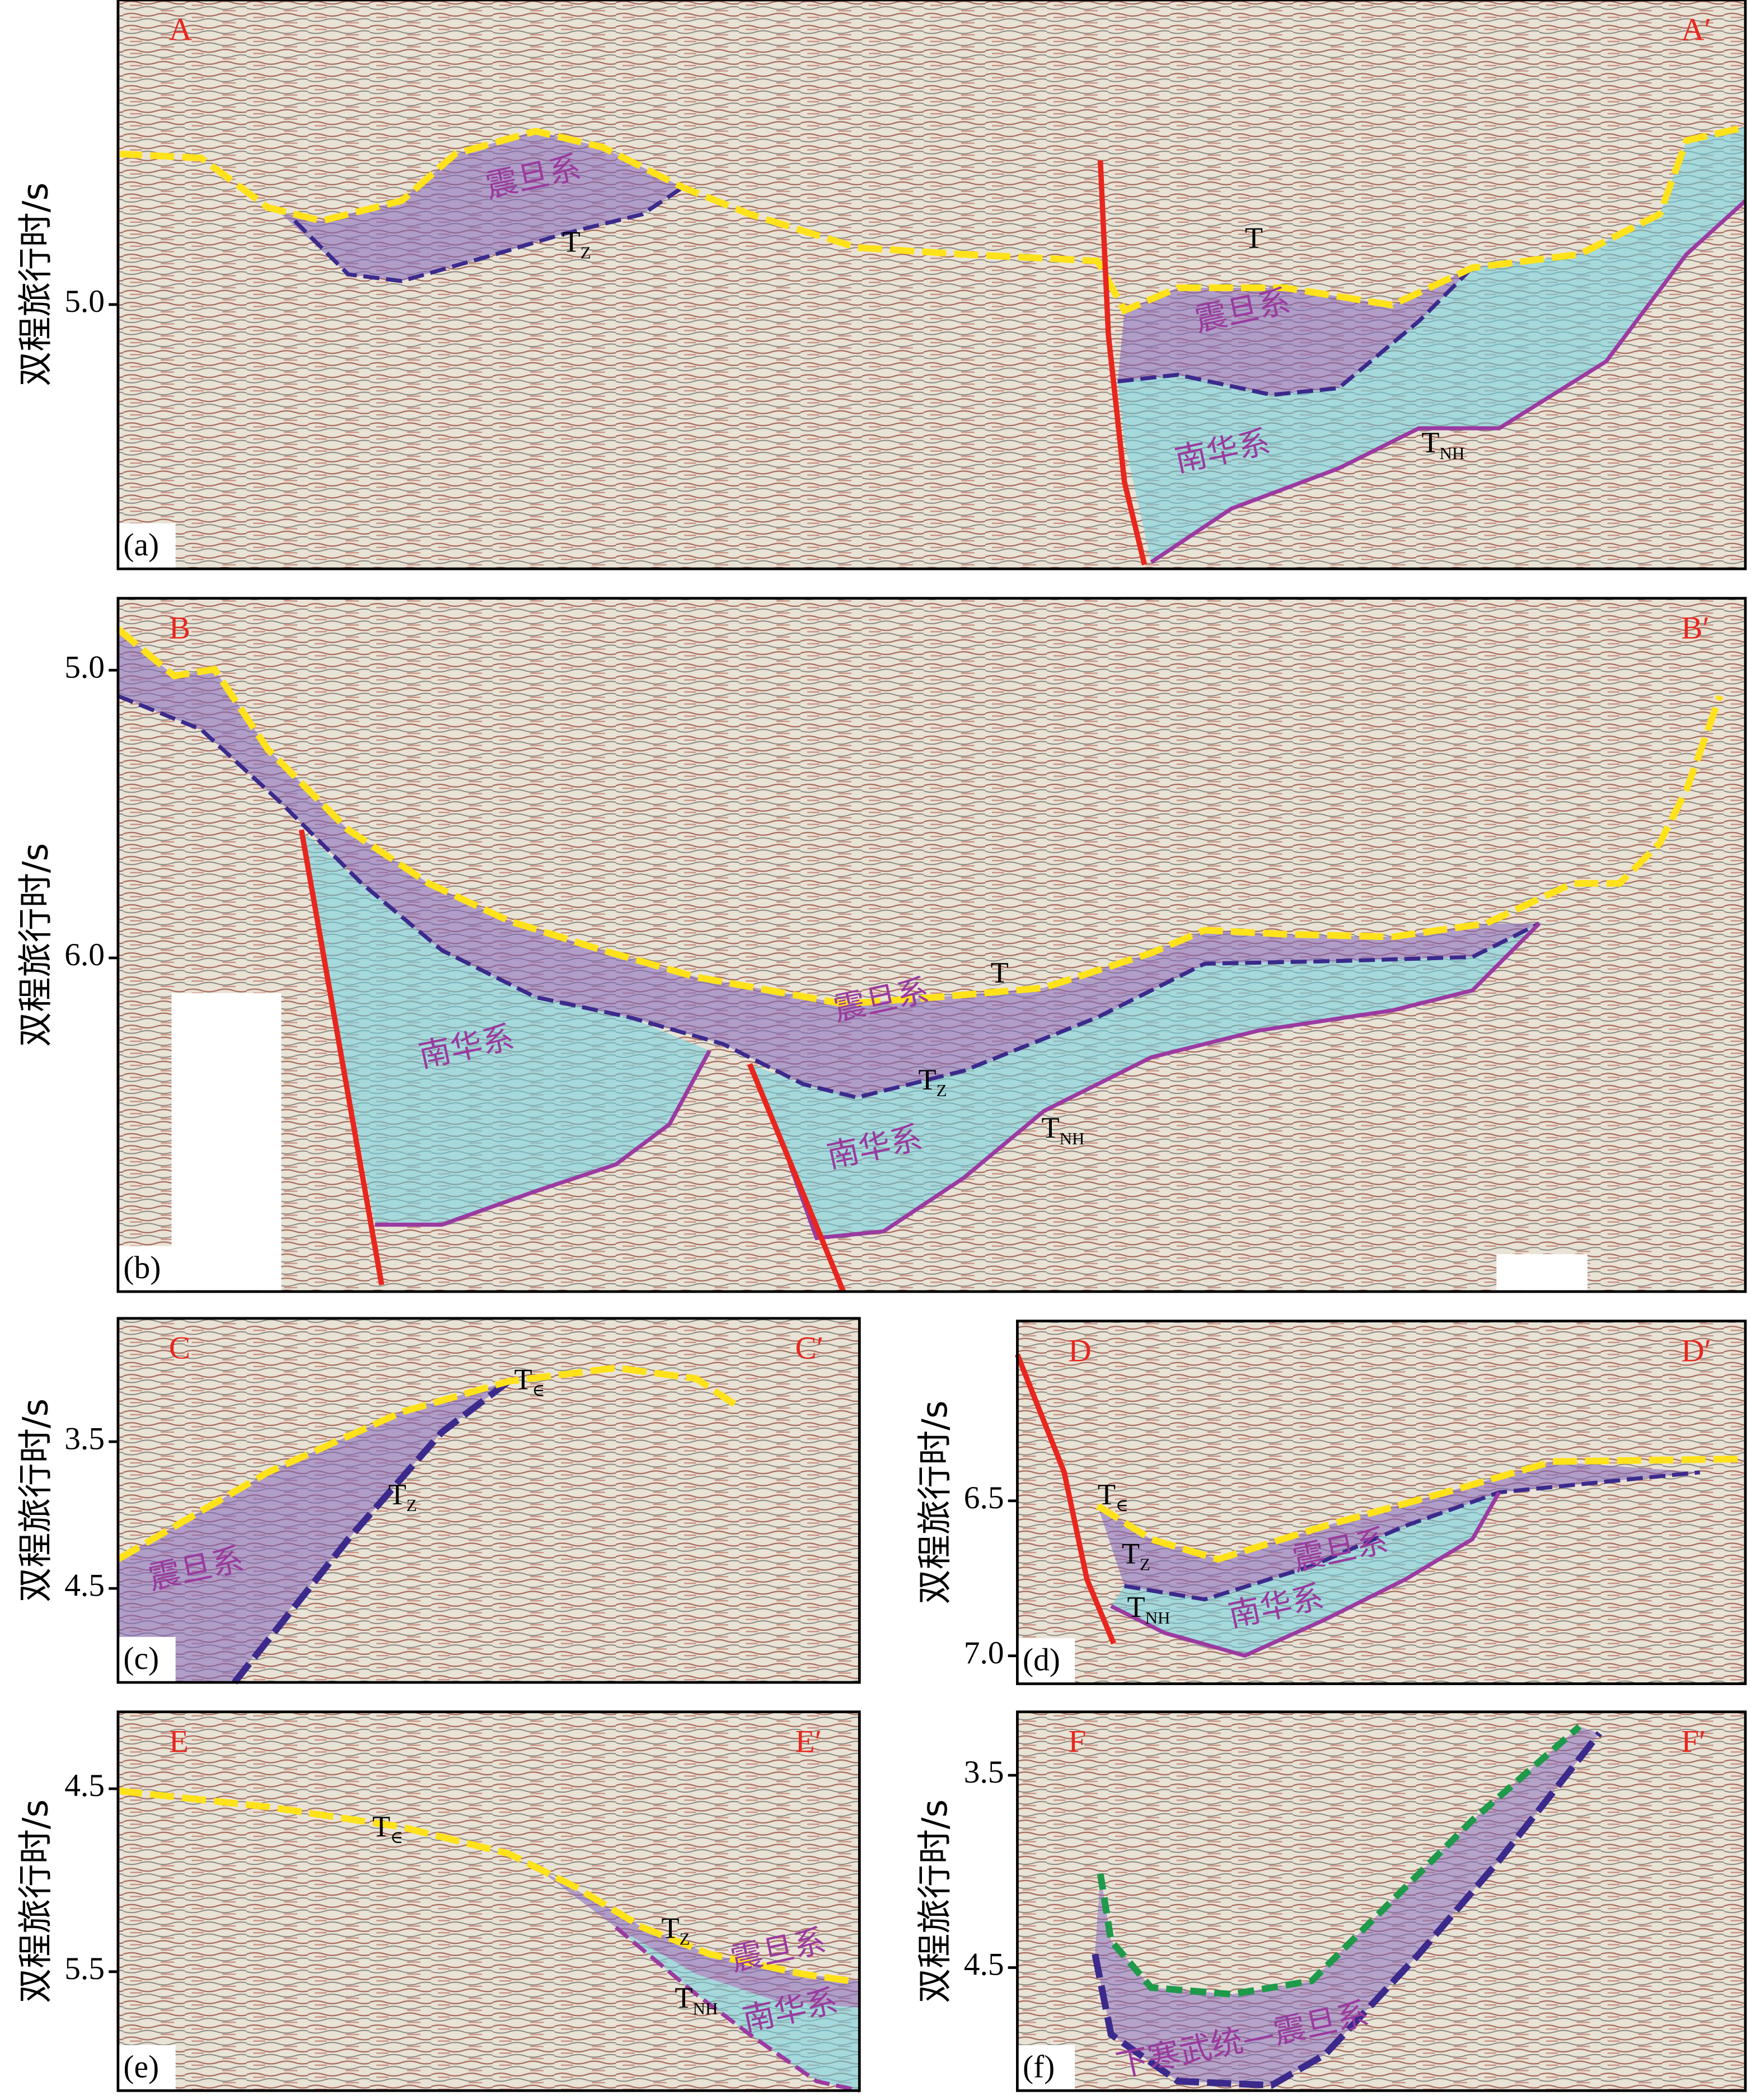  What do you see at coordinates (809, 1741) in the screenshot?
I see `section-end-label: E′` at bounding box center [809, 1741].